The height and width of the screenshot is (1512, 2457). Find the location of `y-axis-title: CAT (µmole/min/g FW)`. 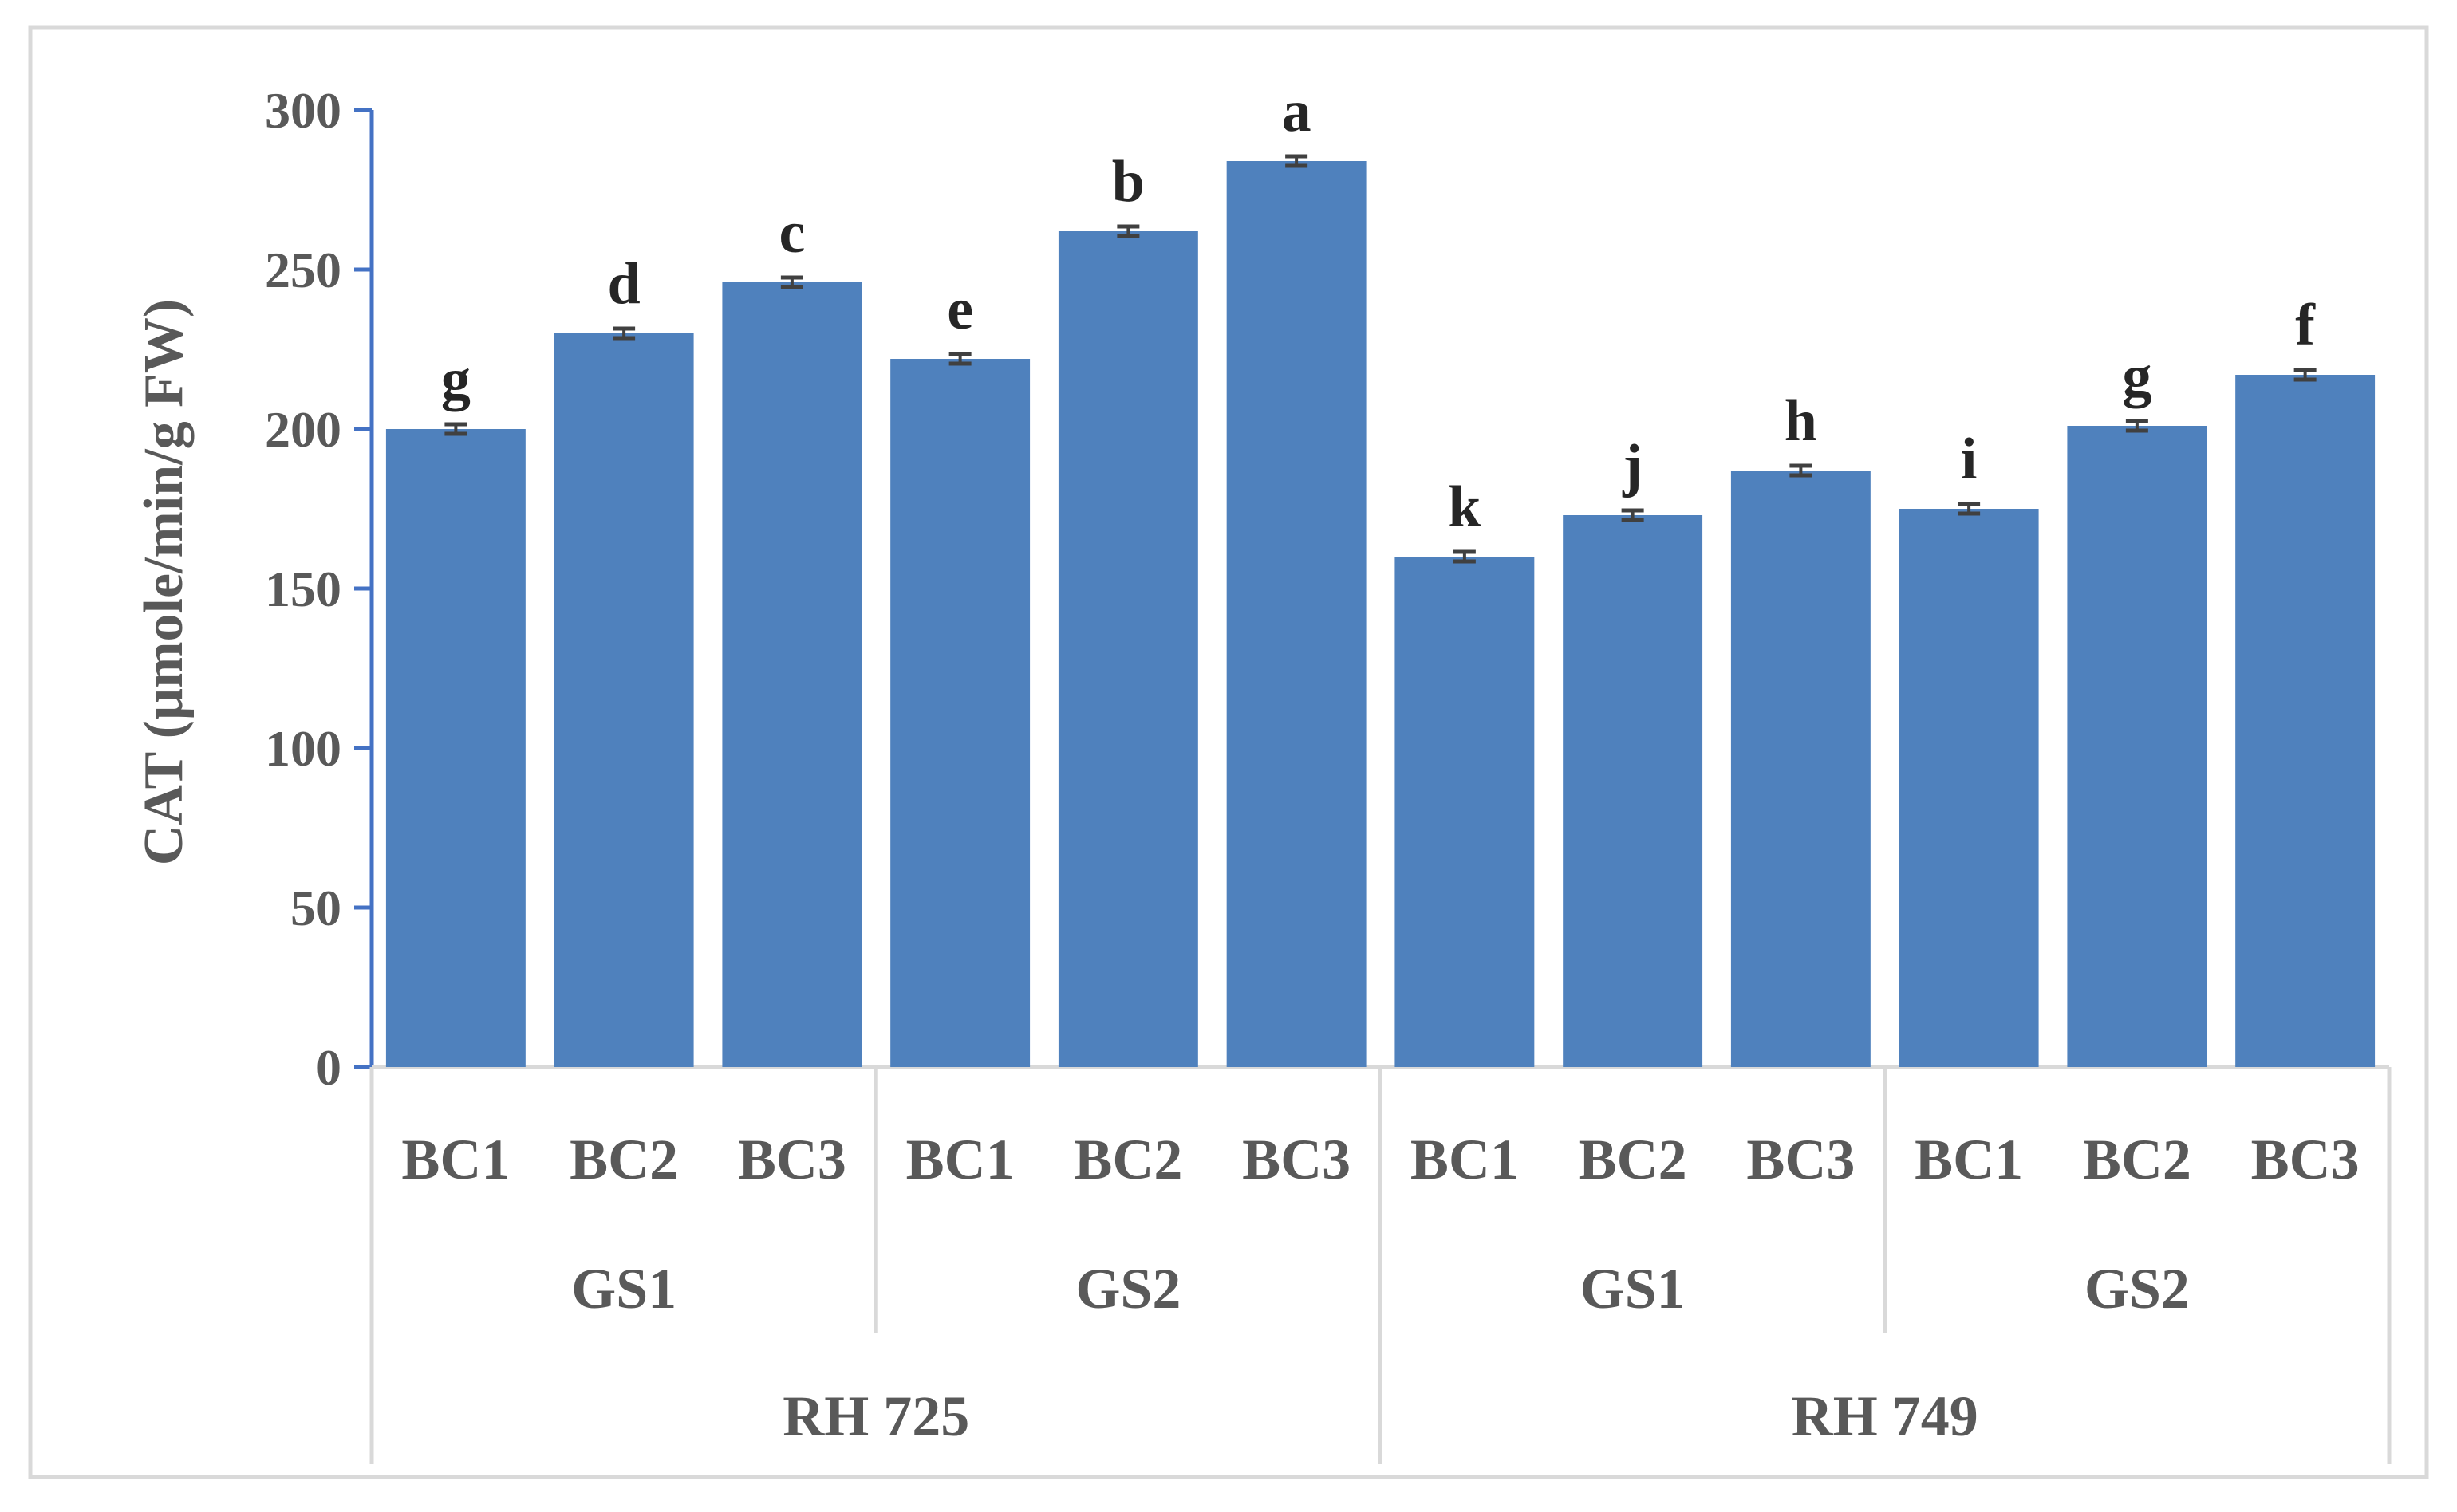

y-axis-title: CAT (µmole/min/g FW) is located at coordinates (164, 582).